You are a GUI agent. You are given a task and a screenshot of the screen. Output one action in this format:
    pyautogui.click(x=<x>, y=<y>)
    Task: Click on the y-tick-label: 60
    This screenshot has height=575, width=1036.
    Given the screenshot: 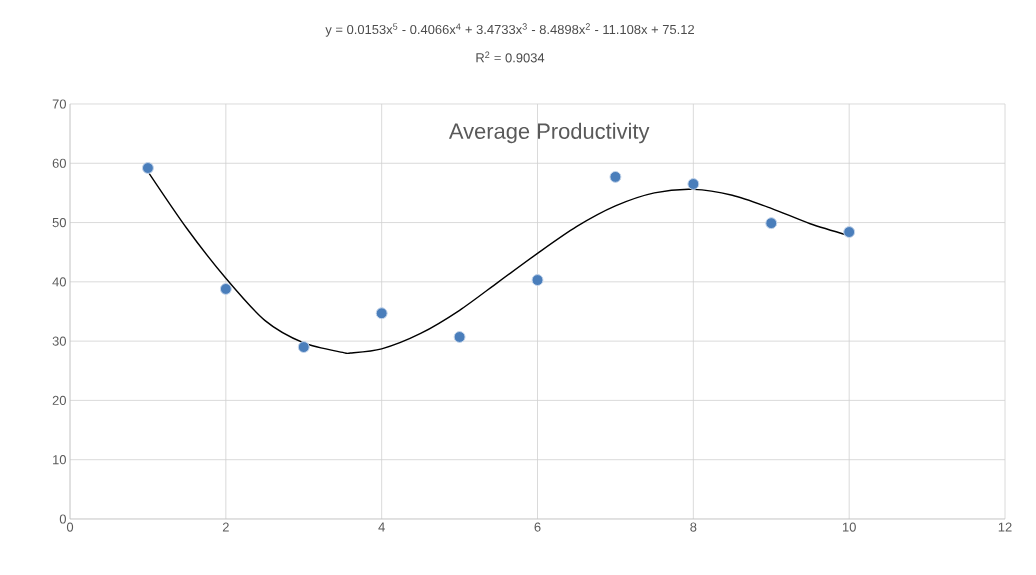 What is the action you would take?
    pyautogui.click(x=59, y=163)
    